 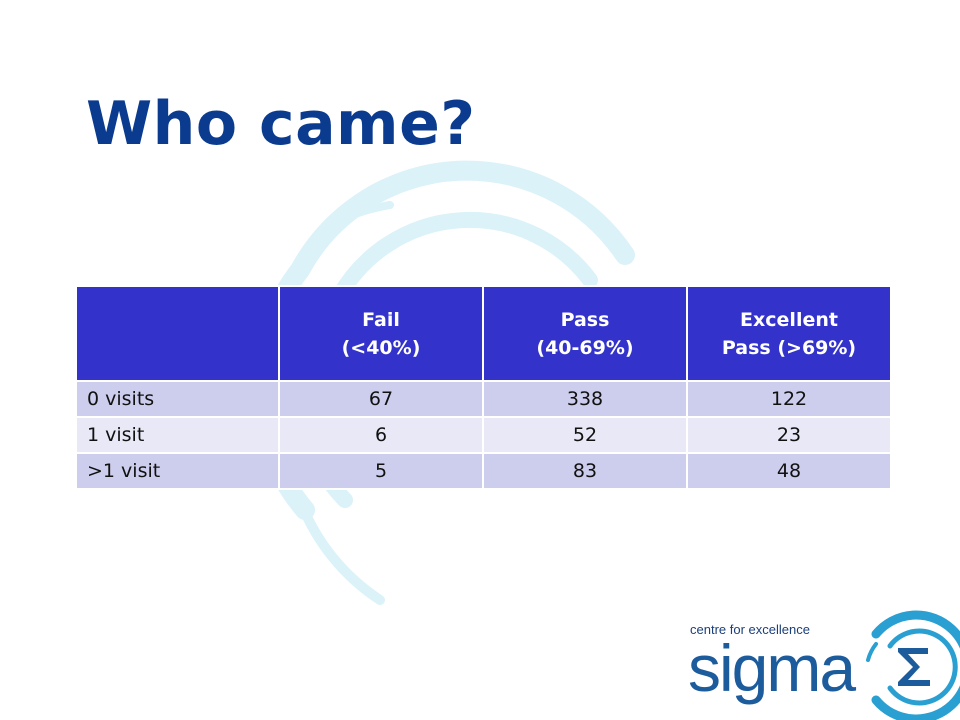 What do you see at coordinates (281, 124) in the screenshot?
I see `page-title: Who came?` at bounding box center [281, 124].